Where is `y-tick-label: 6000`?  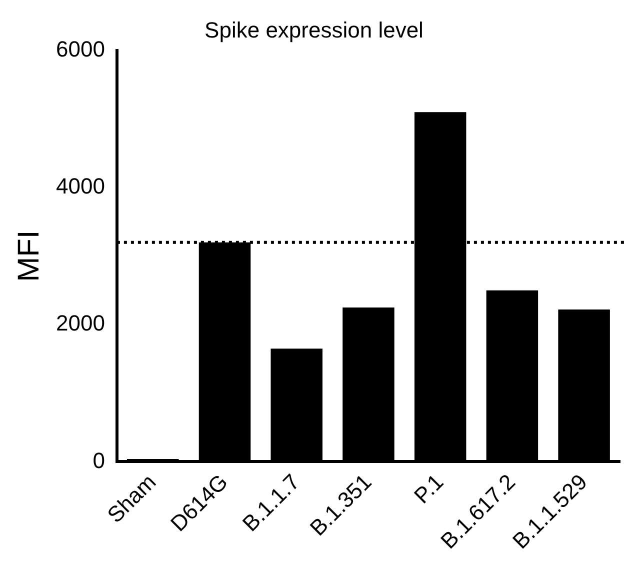 y-tick-label: 6000 is located at coordinates (80, 49).